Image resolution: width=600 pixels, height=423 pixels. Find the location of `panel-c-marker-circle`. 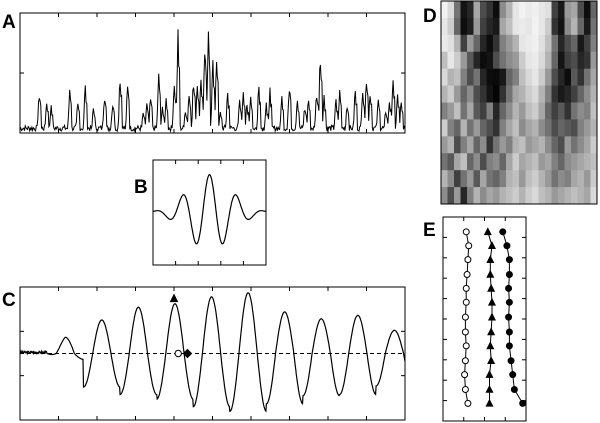

panel-c-marker-circle is located at coordinates (178, 353).